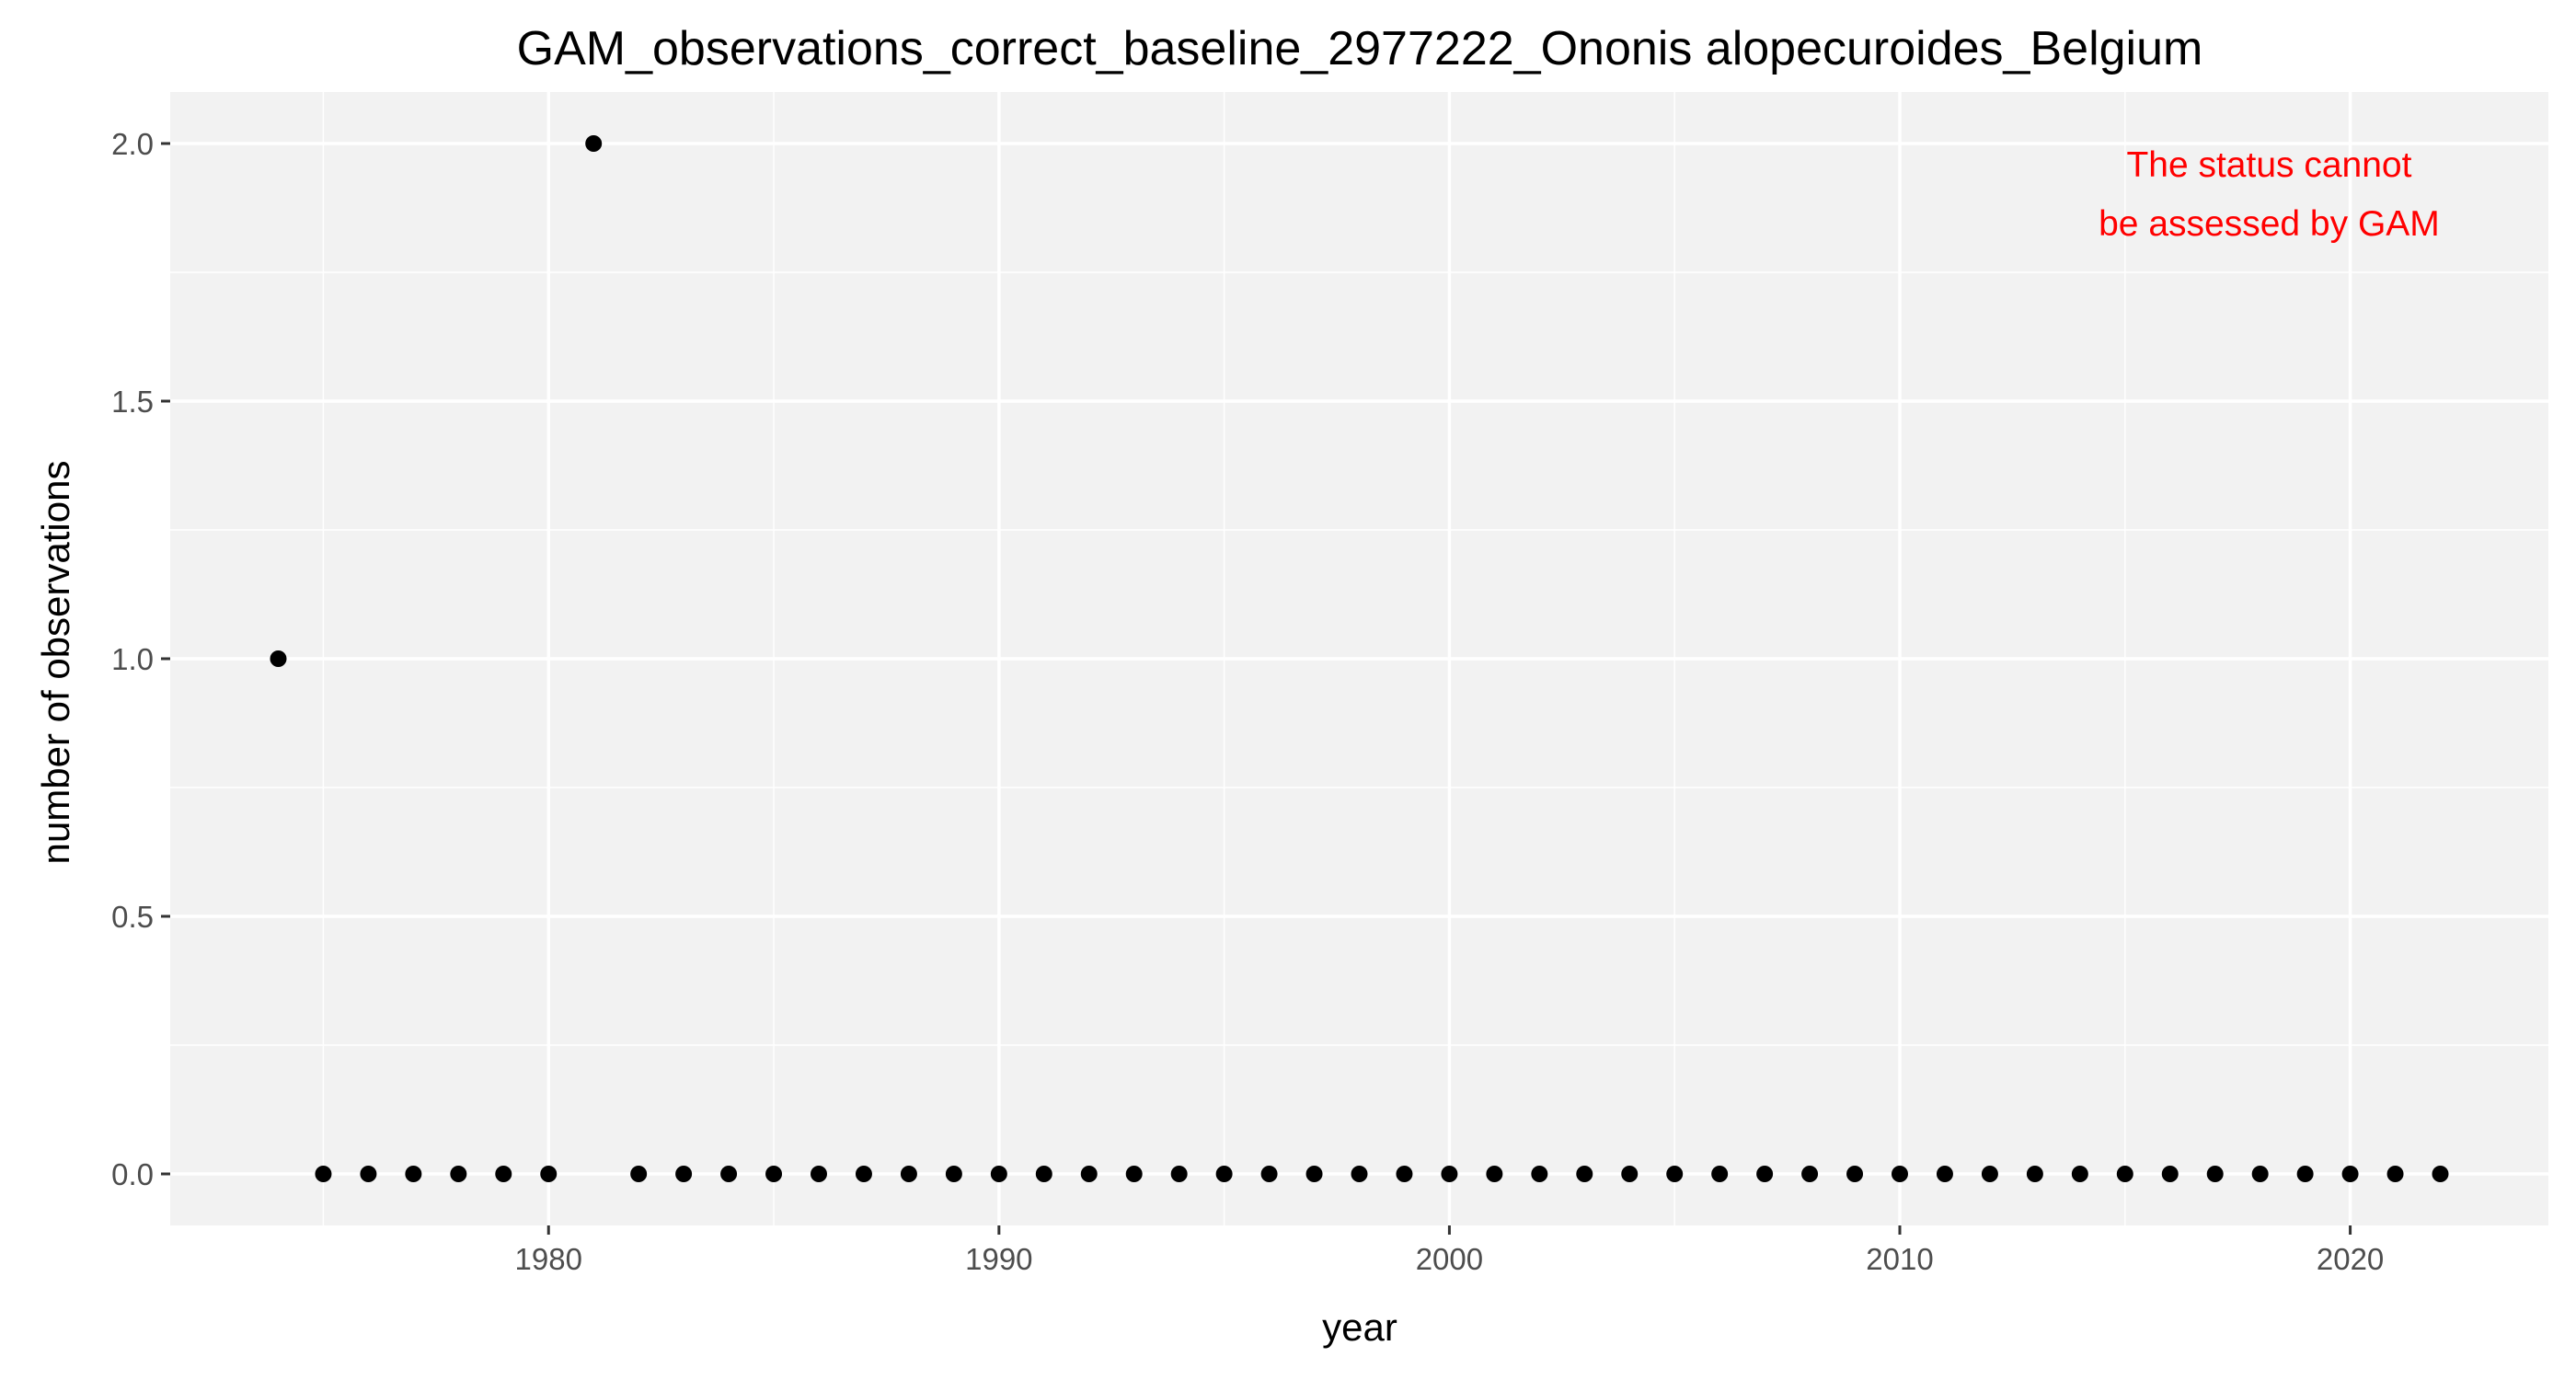 The width and height of the screenshot is (2576, 1380). Describe the element at coordinates (1899, 1259) in the screenshot. I see `x-tick-label: 2010` at that location.